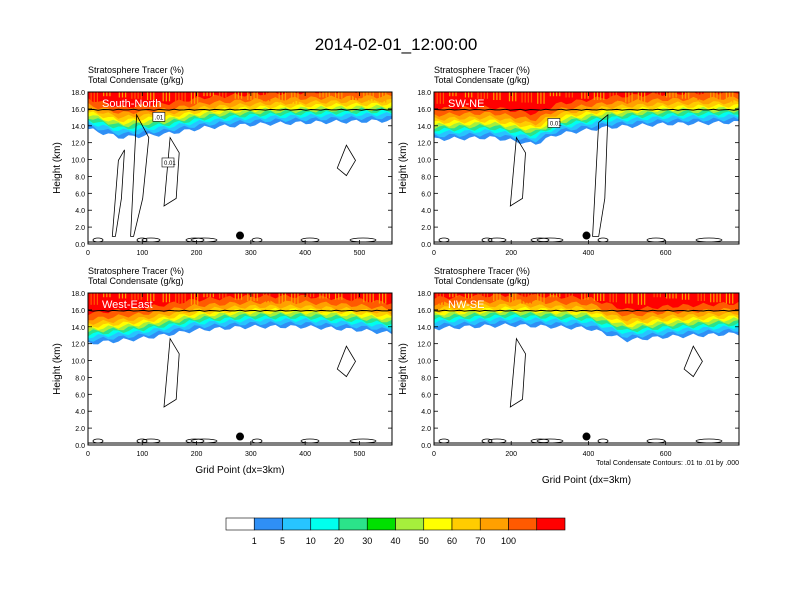 Image resolution: width=792 pixels, height=612 pixels. I want to click on contour-label: 0.01, so click(170, 164).